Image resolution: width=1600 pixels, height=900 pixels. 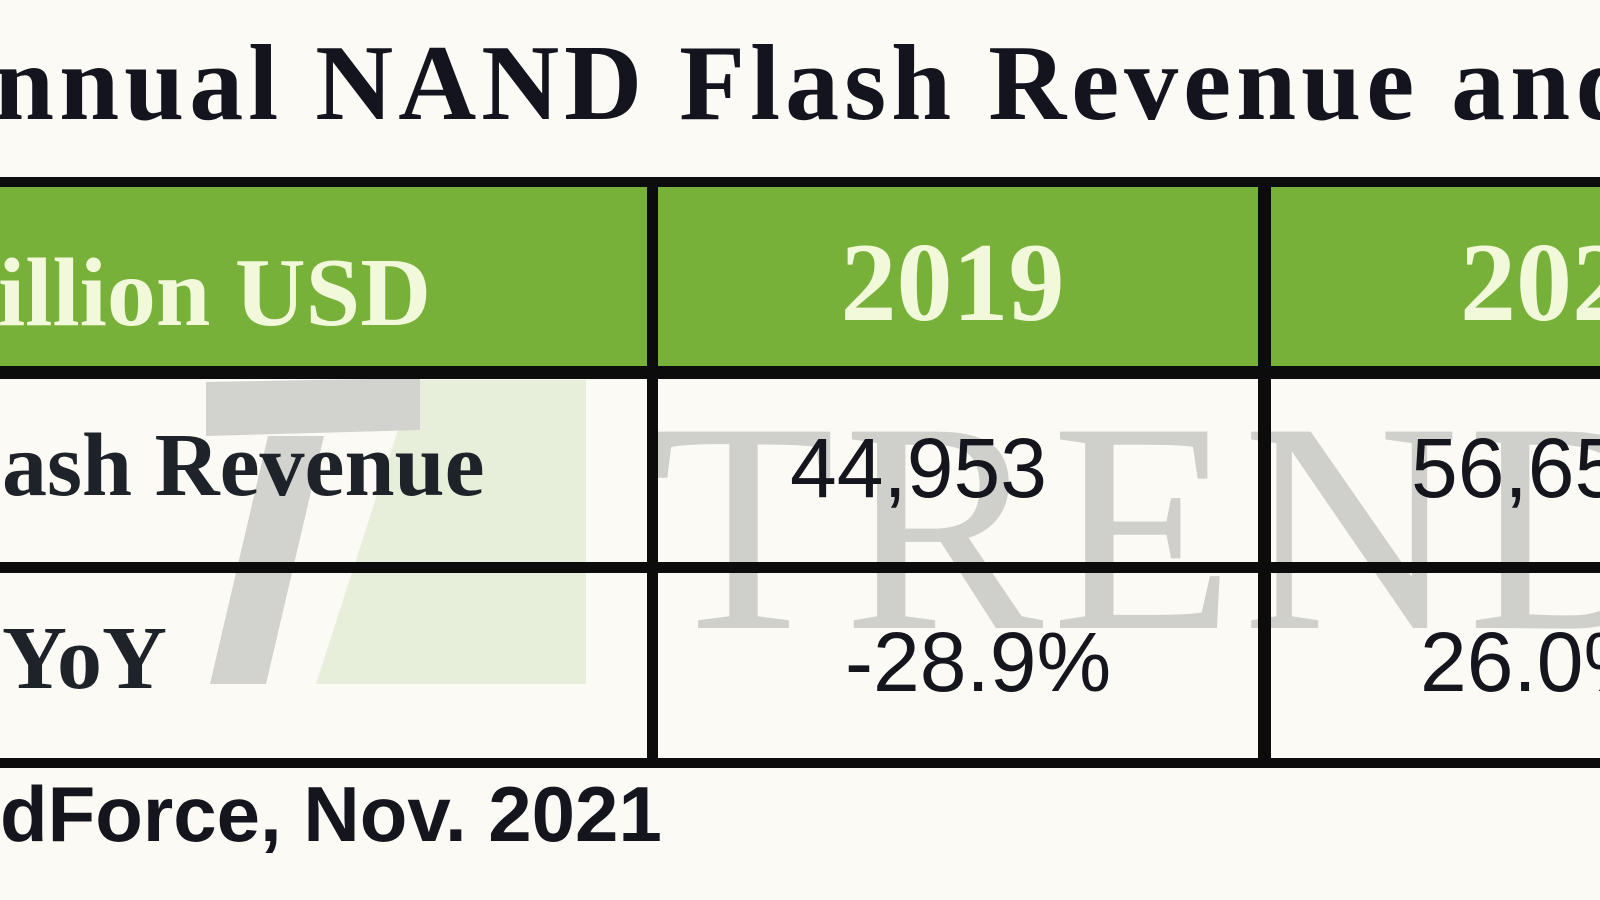 I want to click on cell-yoy-2020: 26.0%, so click(x=1510, y=662).